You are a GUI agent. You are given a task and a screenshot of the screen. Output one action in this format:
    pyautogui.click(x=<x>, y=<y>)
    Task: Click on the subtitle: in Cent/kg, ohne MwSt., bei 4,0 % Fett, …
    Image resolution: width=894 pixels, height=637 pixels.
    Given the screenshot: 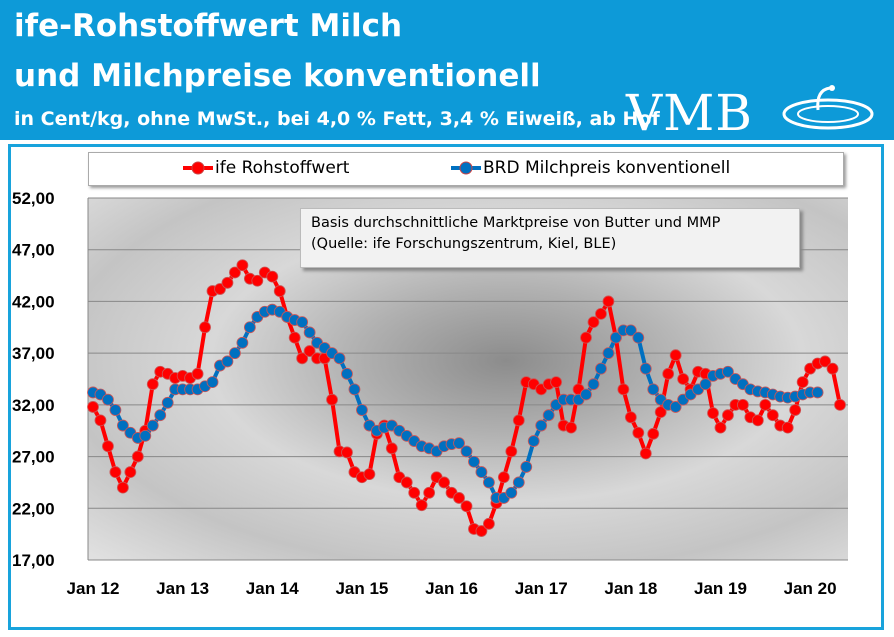 What is the action you would take?
    pyautogui.click(x=337, y=119)
    